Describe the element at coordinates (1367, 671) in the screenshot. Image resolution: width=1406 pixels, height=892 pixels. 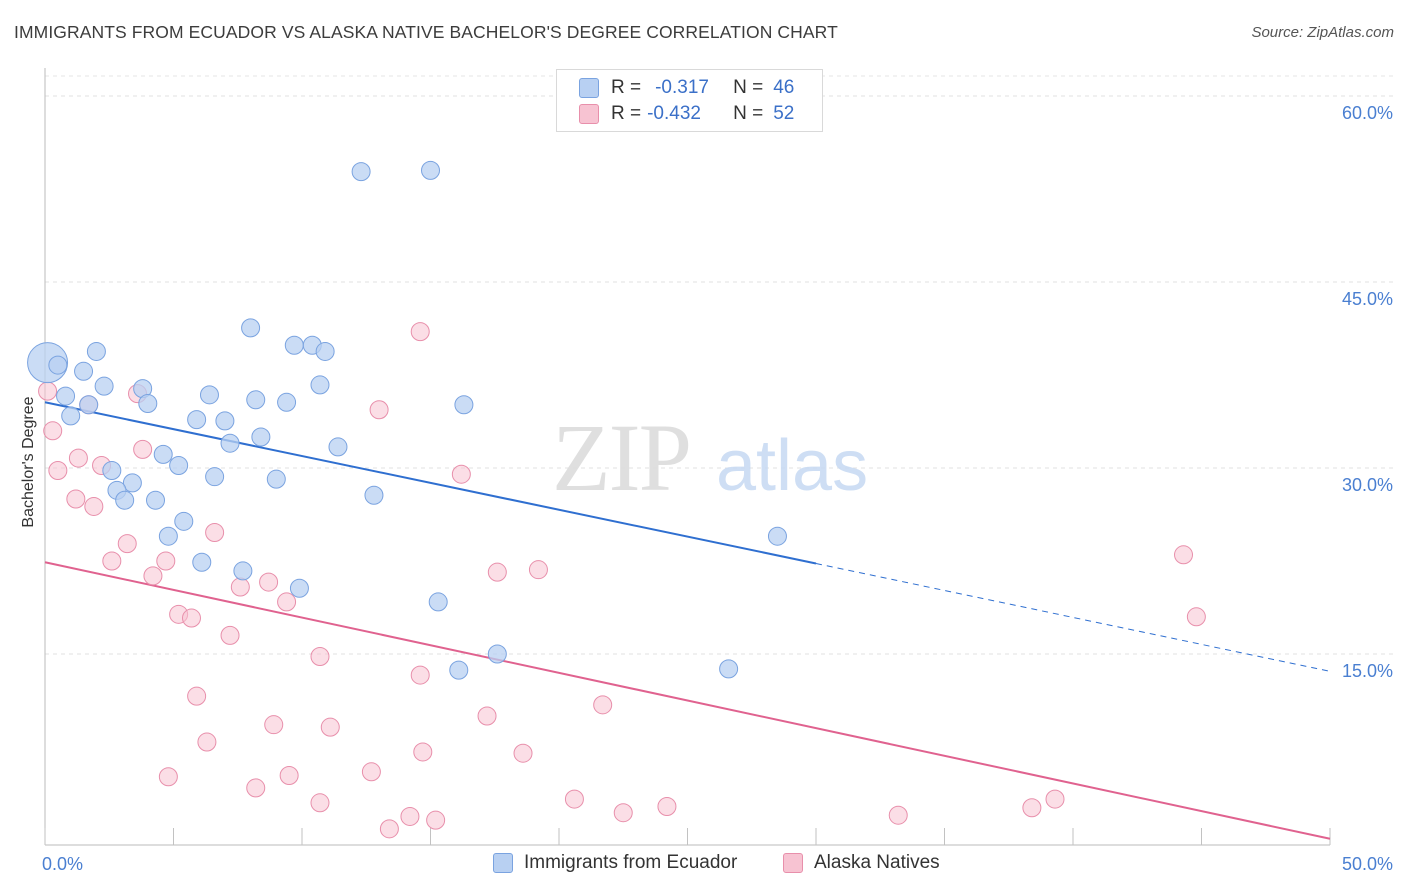
I see `y-tick-label: 15.0%` at that location.